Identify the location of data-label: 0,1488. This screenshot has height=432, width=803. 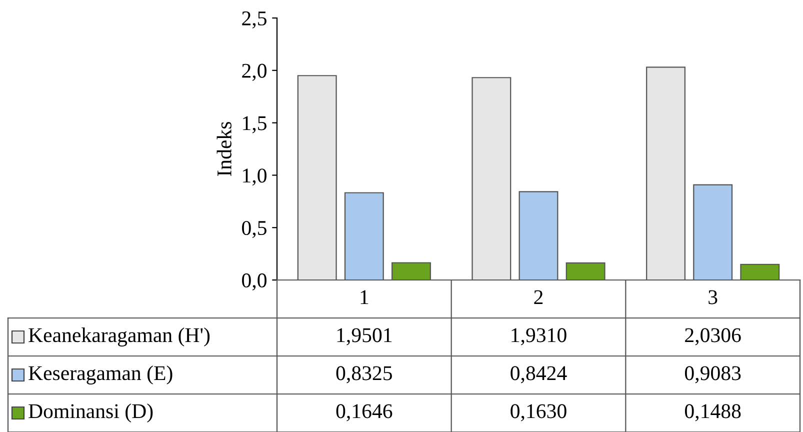
(712, 413).